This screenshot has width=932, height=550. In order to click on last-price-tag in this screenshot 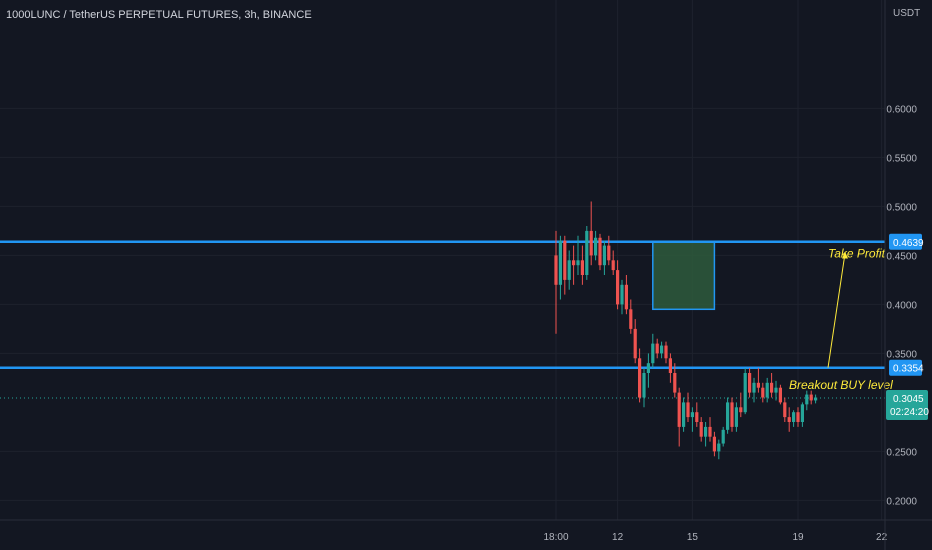, I will do `click(907, 404)`.